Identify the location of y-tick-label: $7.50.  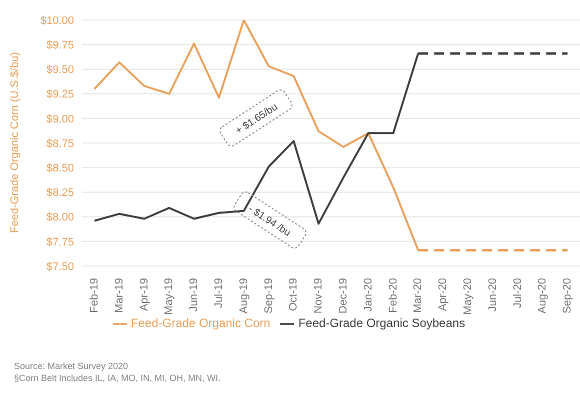
(60, 266).